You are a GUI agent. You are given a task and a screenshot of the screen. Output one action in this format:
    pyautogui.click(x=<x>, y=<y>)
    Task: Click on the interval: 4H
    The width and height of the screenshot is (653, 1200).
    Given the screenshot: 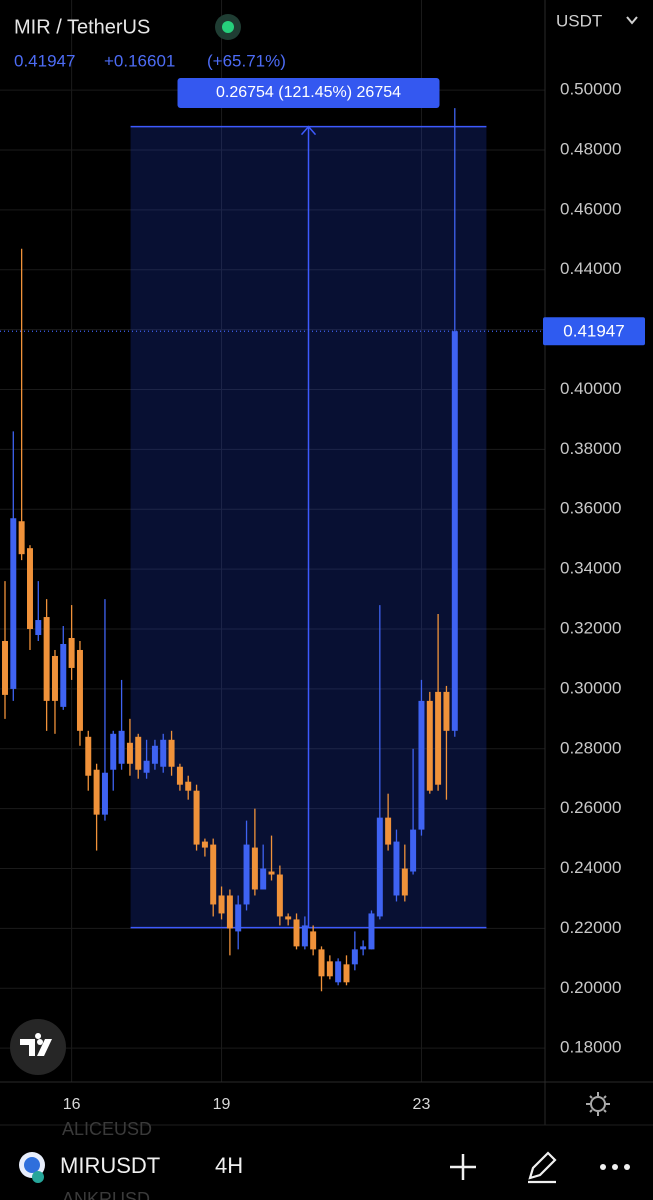 What is the action you would take?
    pyautogui.click(x=229, y=1165)
    